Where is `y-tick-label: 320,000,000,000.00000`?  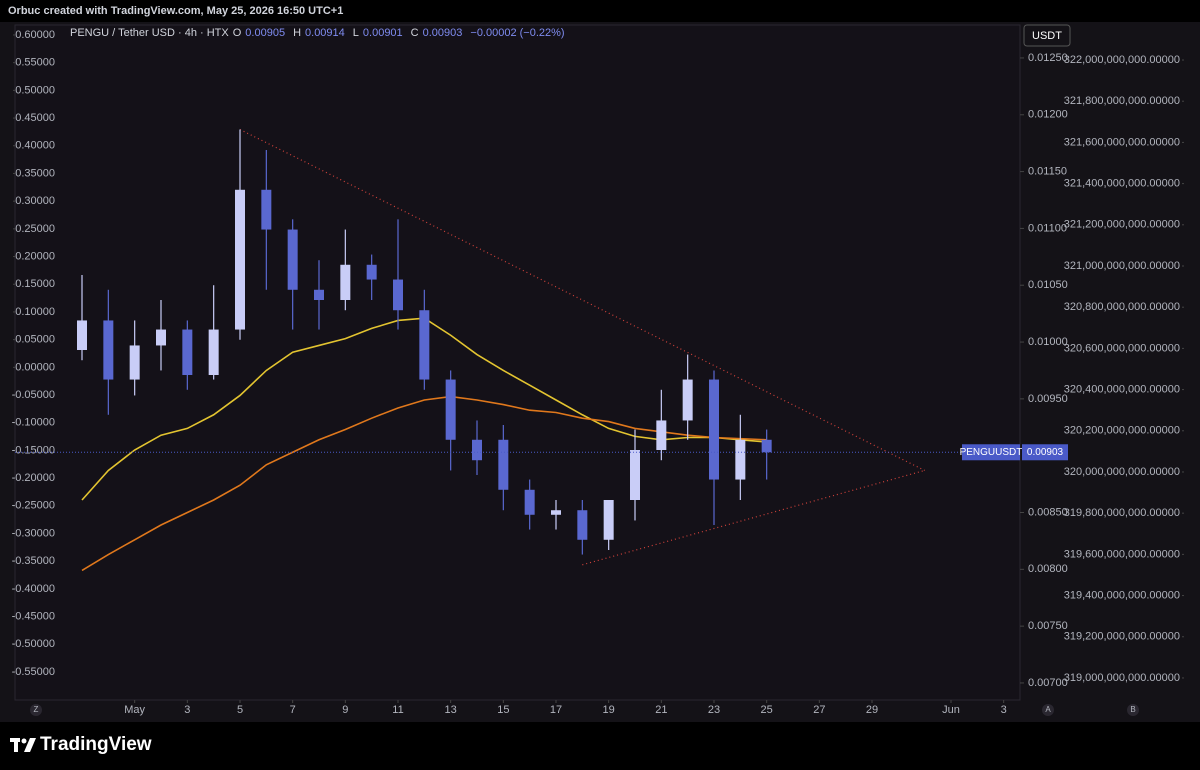 y-tick-label: 320,000,000,000.00000 is located at coordinates (1122, 472).